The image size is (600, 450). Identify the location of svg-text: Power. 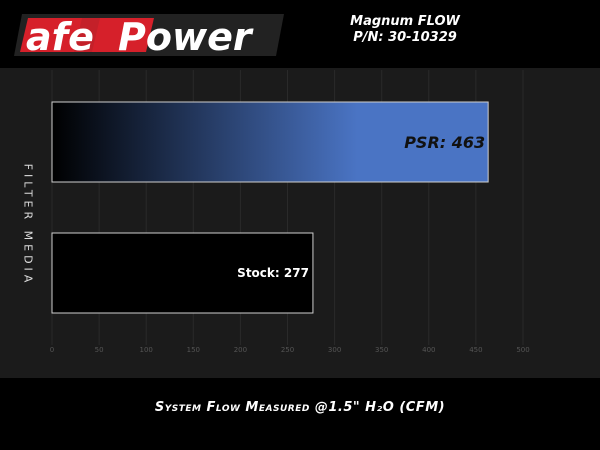
(186, 36).